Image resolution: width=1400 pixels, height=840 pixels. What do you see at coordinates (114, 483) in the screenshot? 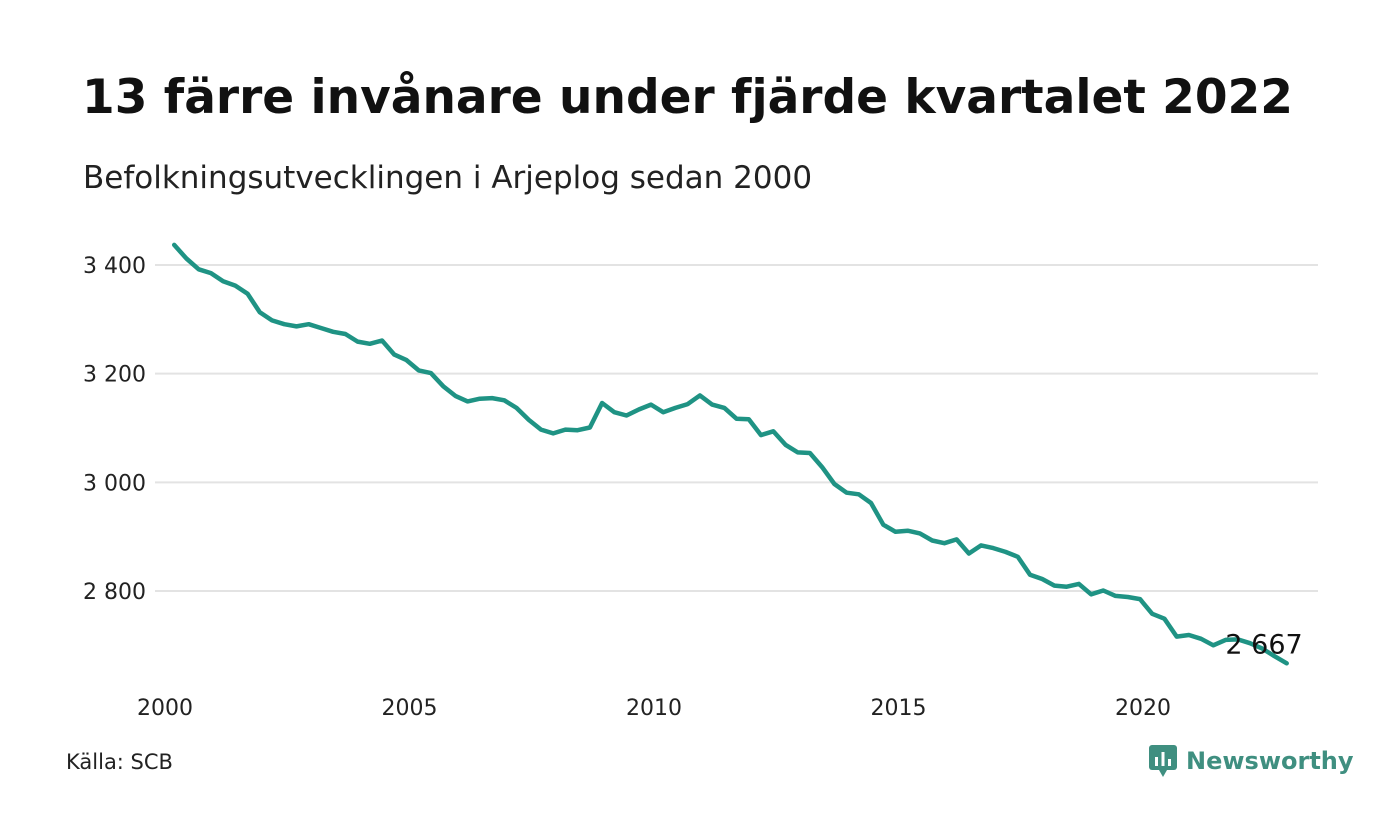
I see `y-tick-label: 3 000` at bounding box center [114, 483].